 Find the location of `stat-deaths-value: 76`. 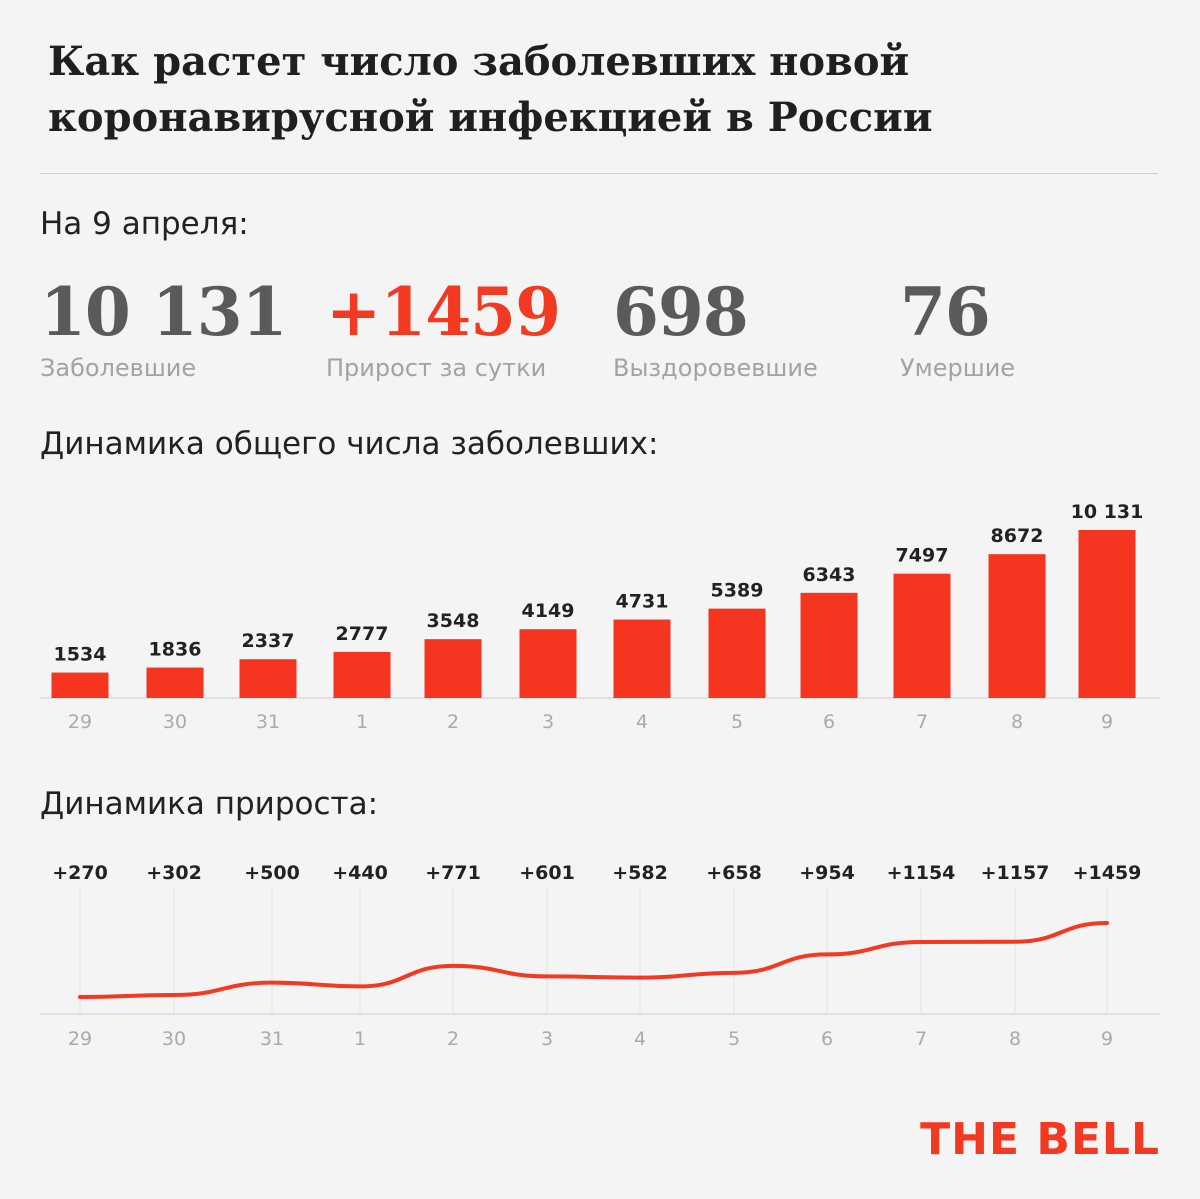

stat-deaths-value: 76 is located at coordinates (945, 312).